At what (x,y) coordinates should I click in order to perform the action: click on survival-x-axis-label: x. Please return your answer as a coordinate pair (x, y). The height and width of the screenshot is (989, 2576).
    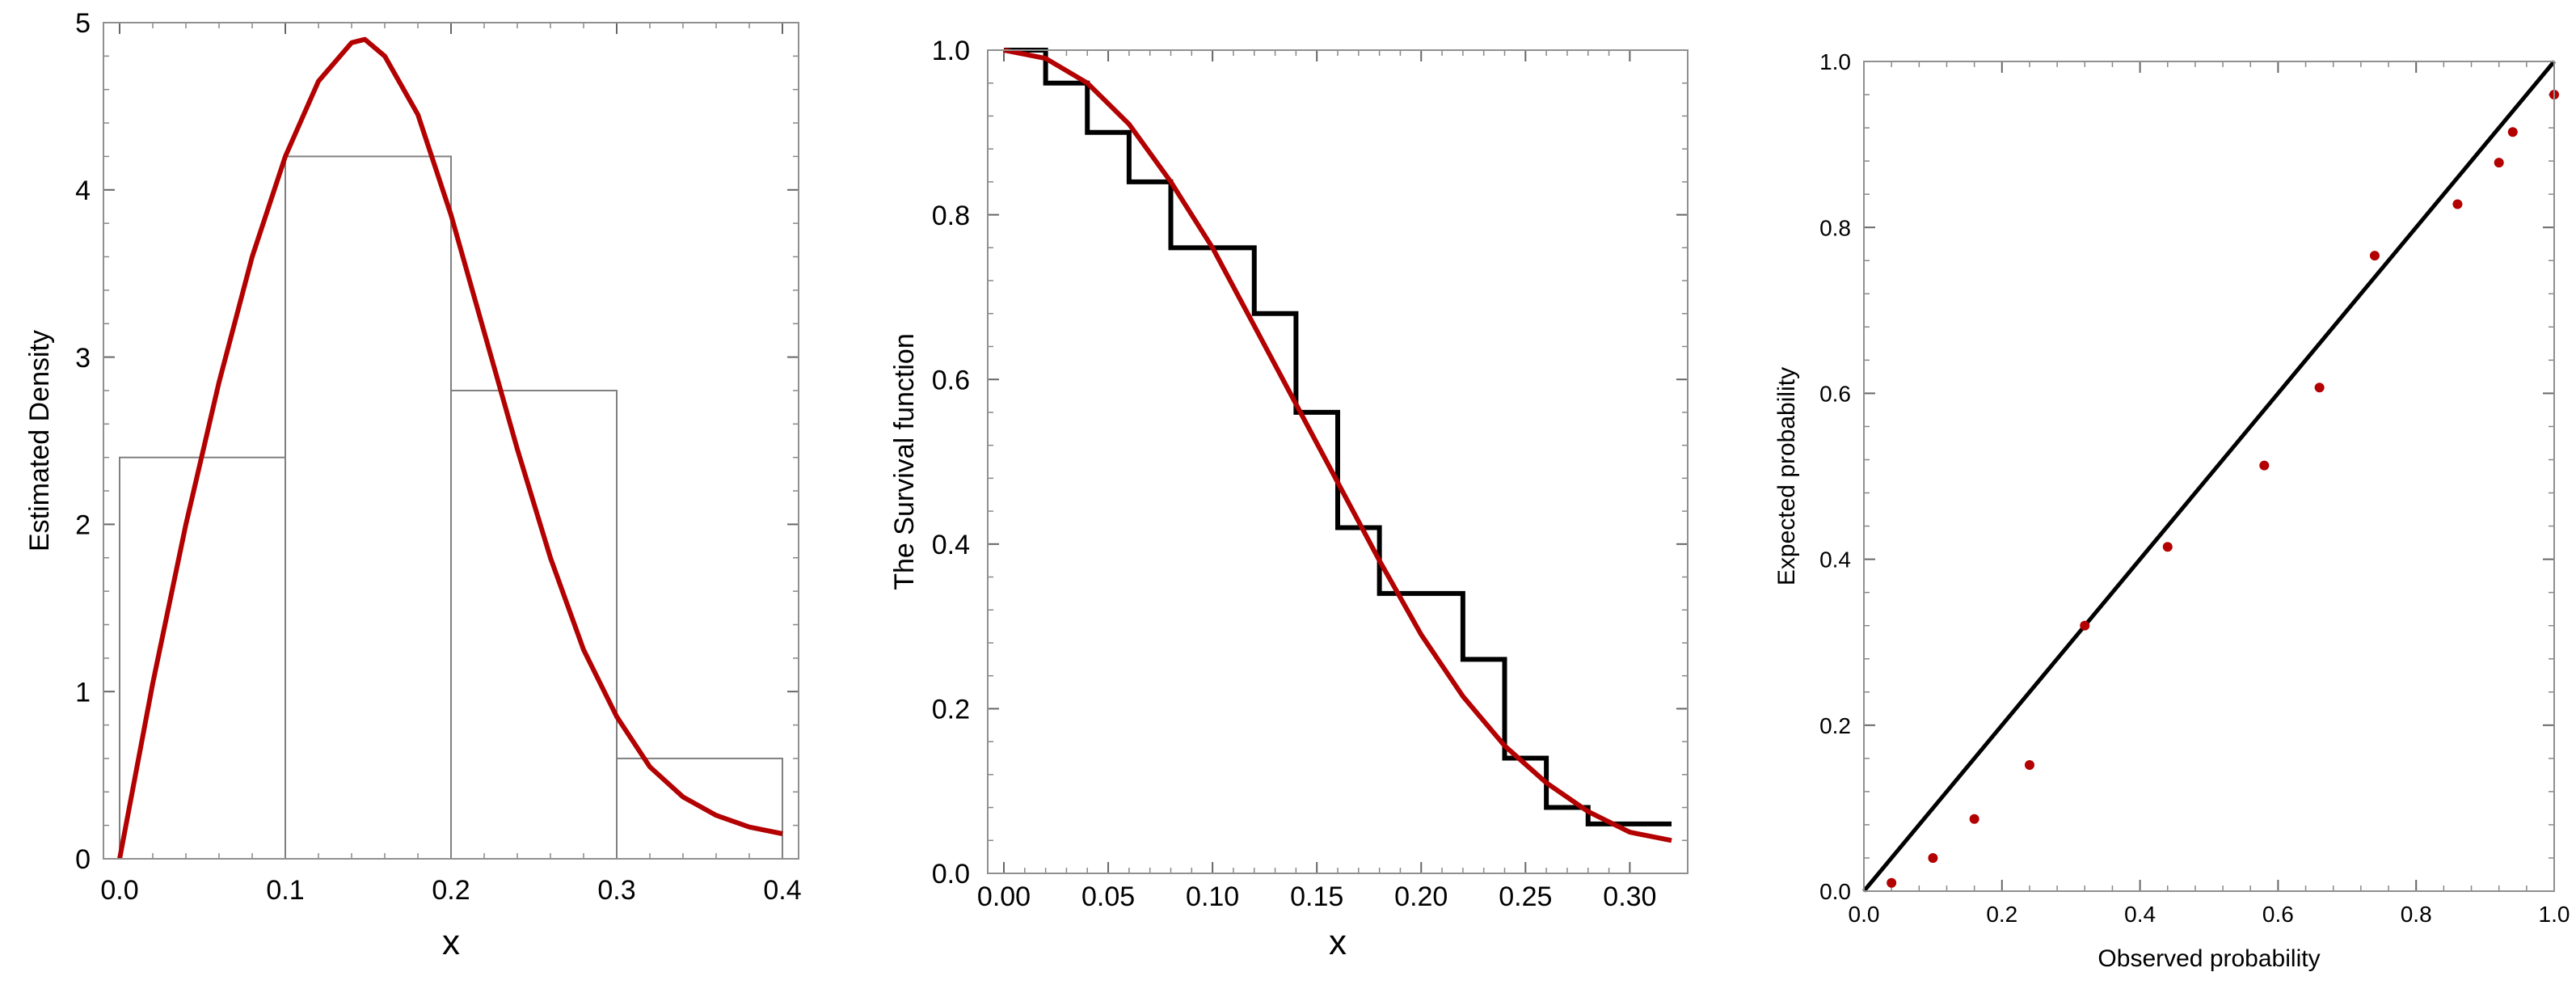
    Looking at the image, I should click on (1338, 943).